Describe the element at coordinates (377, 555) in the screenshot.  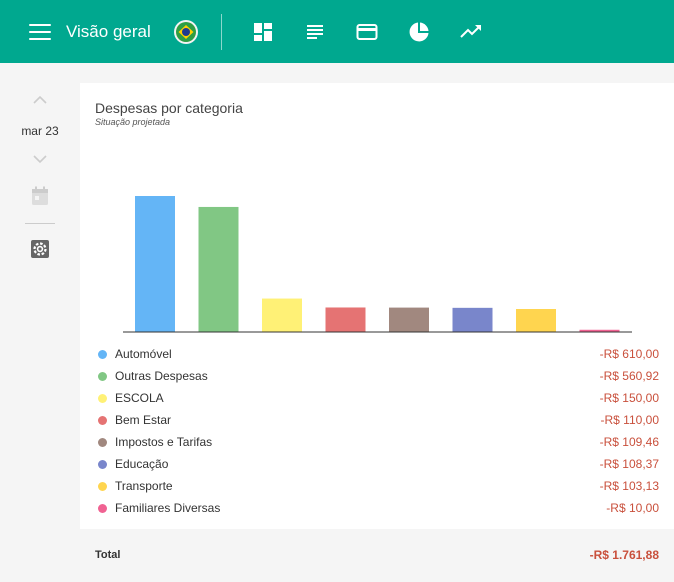
I see `total-row: Total -R$ 1.761,88` at that location.